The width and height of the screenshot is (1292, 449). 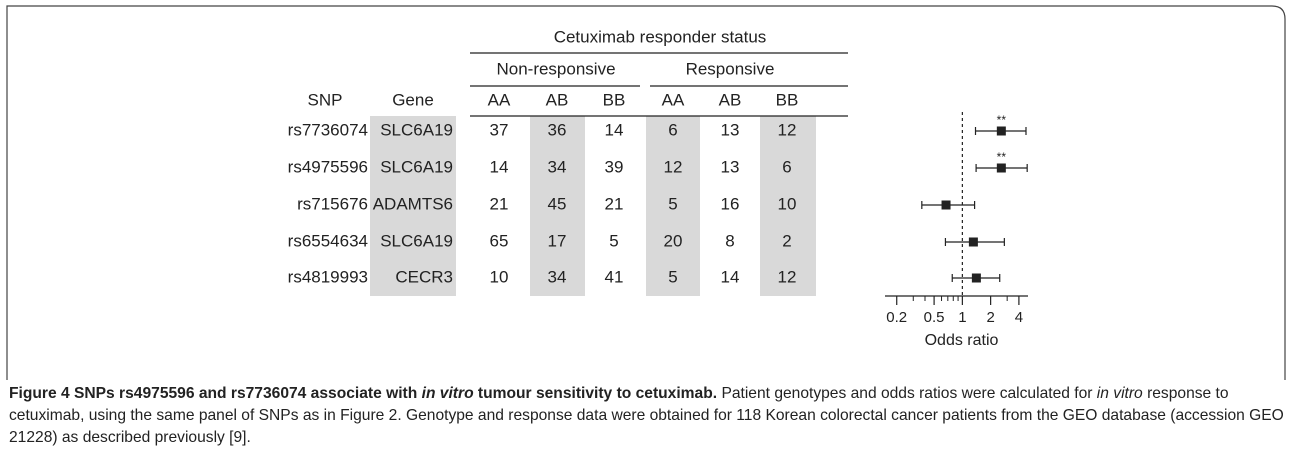 I want to click on cell: rs4819993, so click(x=328, y=276).